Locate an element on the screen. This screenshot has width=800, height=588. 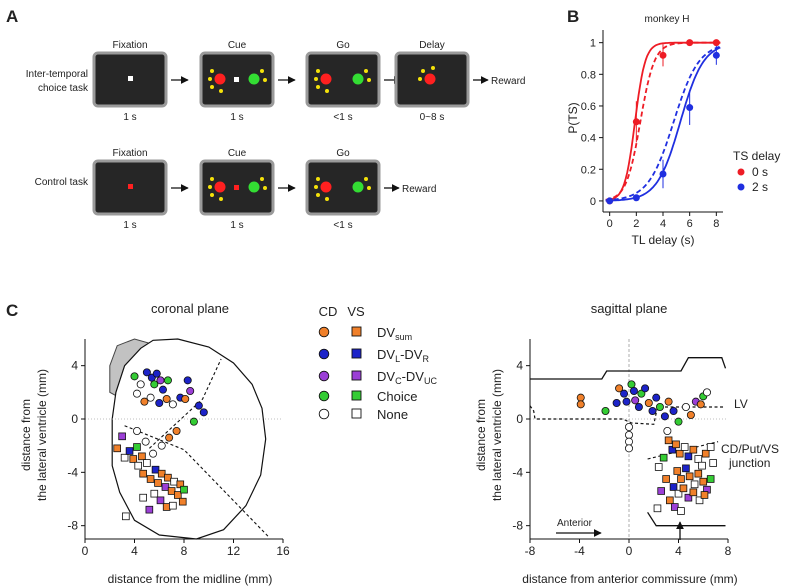
green-target is located at coordinates (358, 79).